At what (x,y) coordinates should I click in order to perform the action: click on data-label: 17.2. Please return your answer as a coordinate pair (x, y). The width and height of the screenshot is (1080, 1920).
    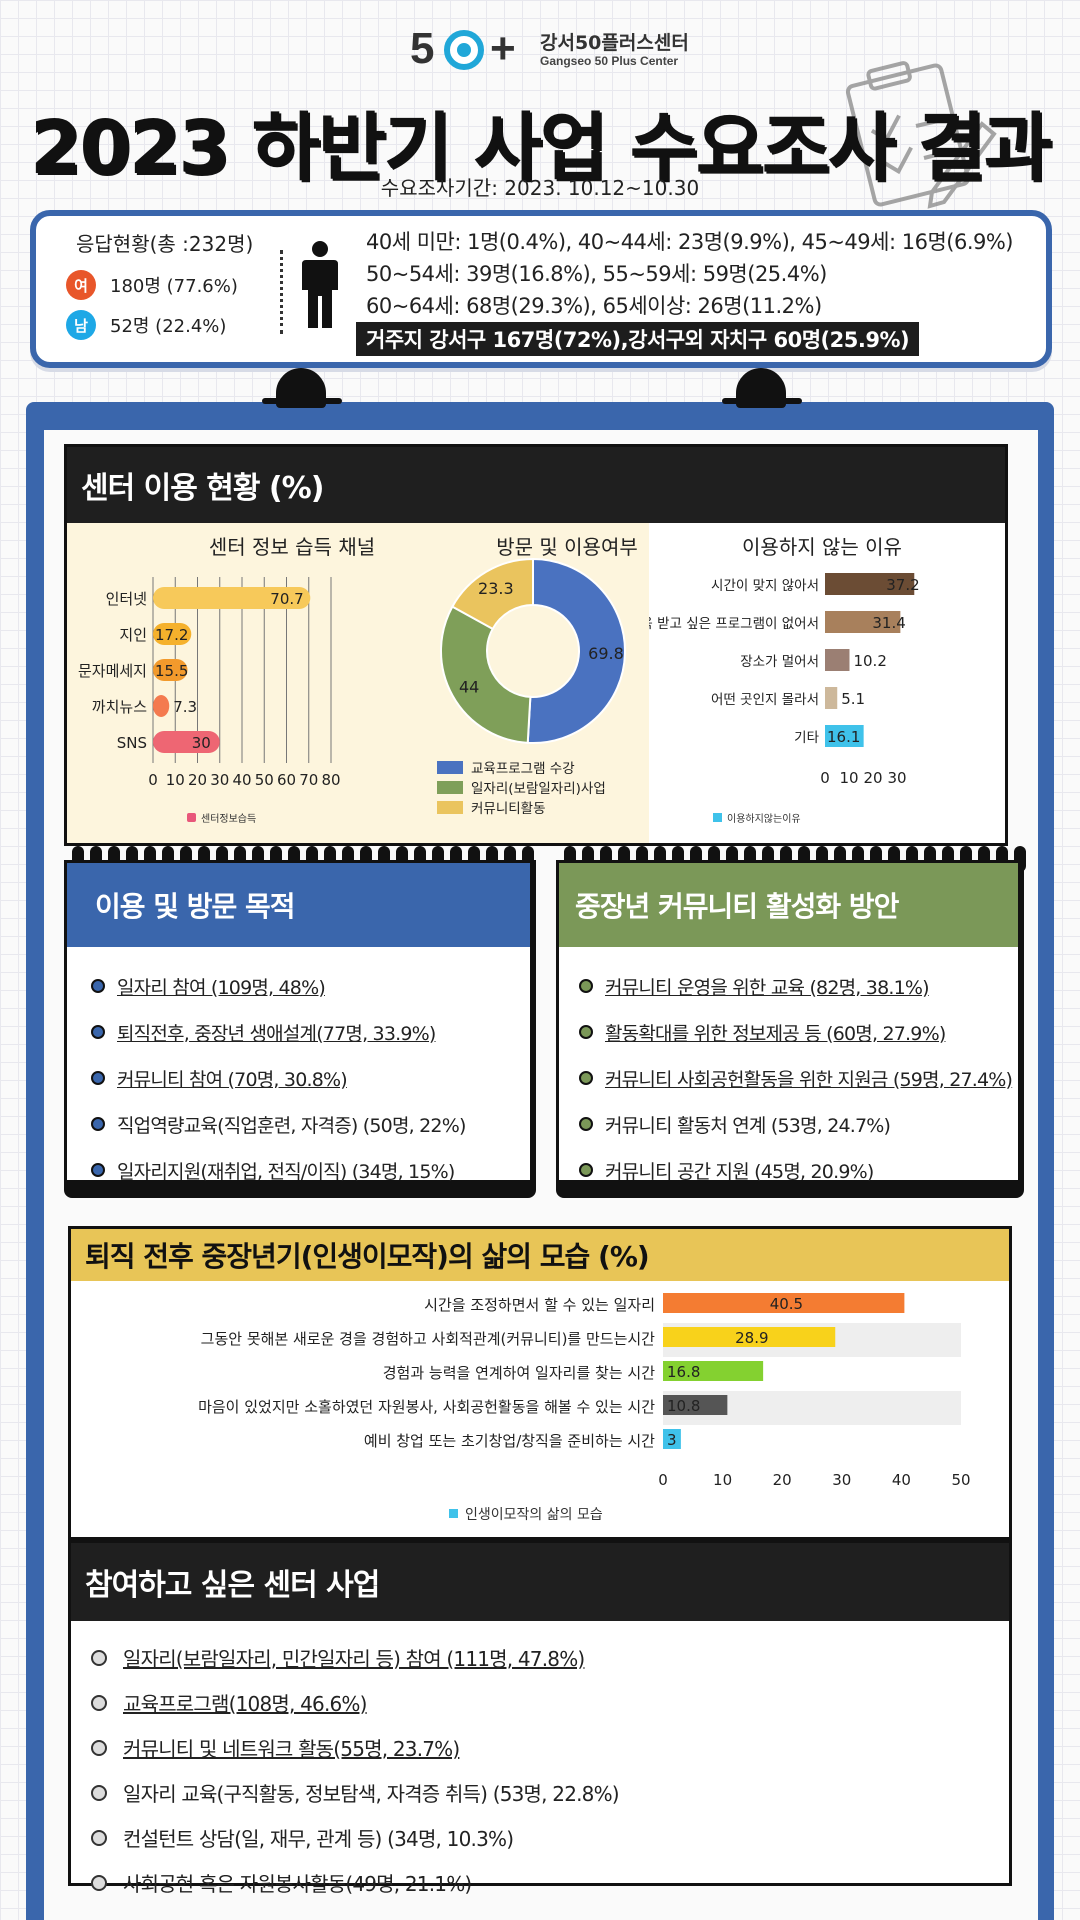
    Looking at the image, I should click on (171, 635).